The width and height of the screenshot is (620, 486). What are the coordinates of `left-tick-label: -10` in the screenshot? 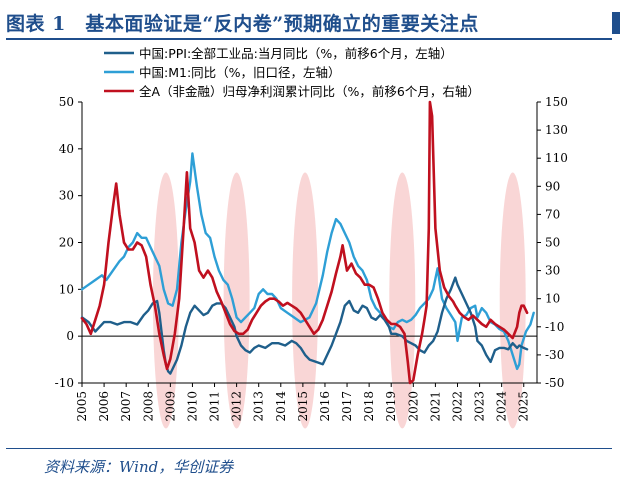 It's located at (64, 383).